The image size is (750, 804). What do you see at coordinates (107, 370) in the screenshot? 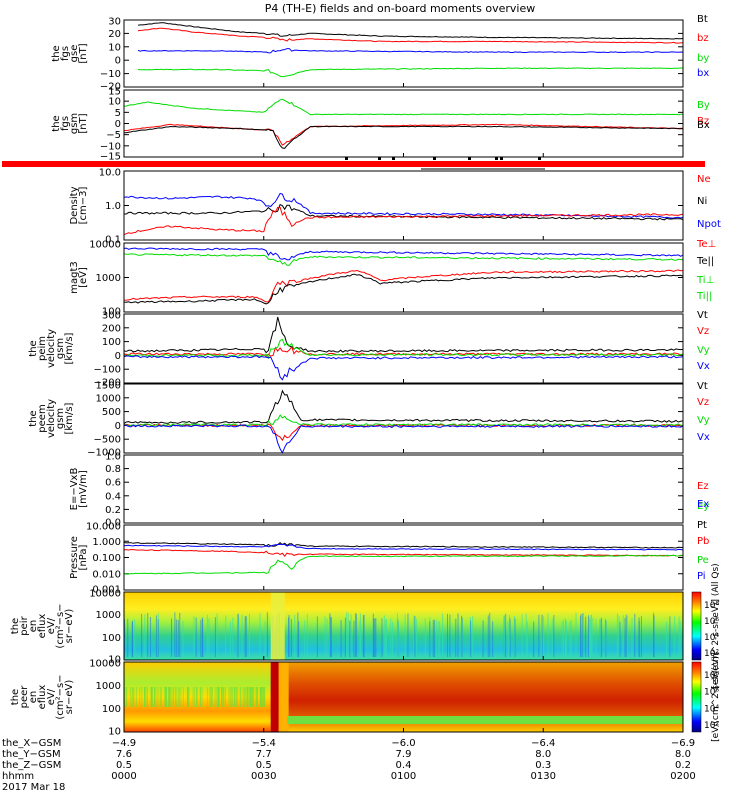
I see `y-tick-label: −100` at bounding box center [107, 370].